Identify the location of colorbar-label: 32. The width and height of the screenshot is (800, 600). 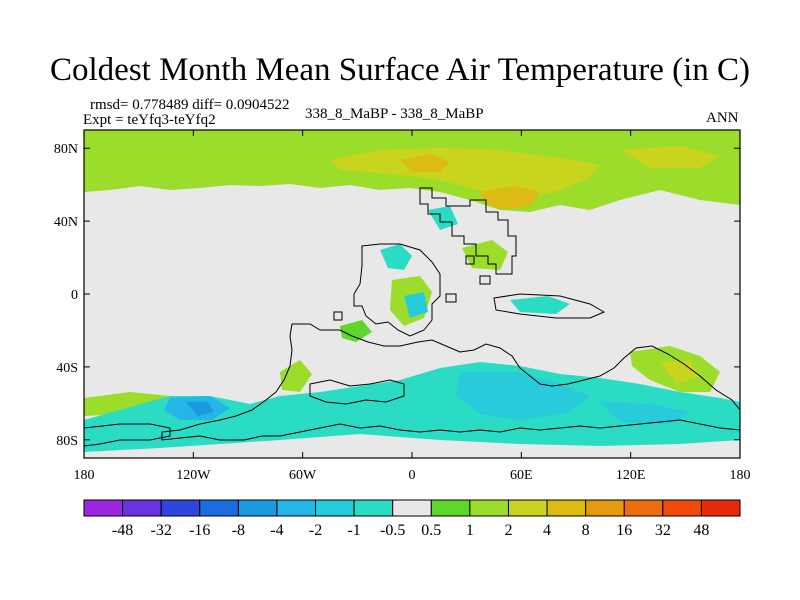
(663, 530).